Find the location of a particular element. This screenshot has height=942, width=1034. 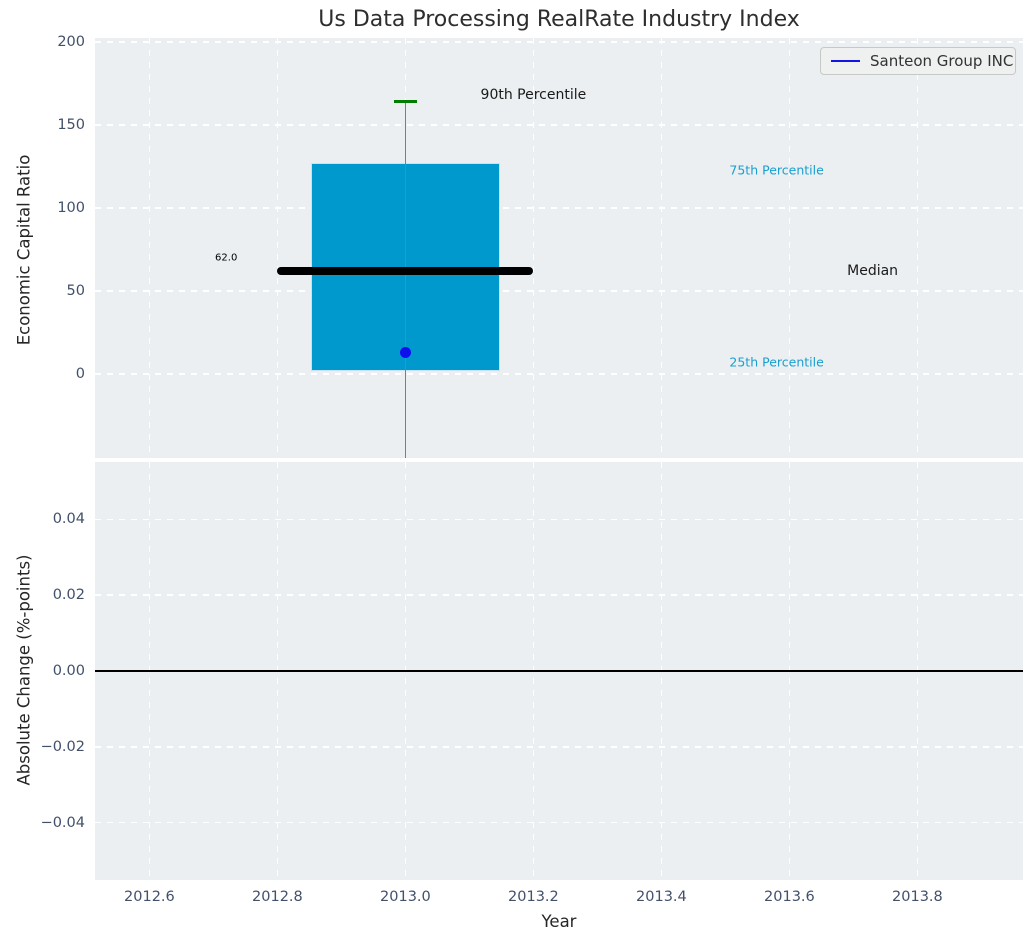

zero-line is located at coordinates (559, 671).